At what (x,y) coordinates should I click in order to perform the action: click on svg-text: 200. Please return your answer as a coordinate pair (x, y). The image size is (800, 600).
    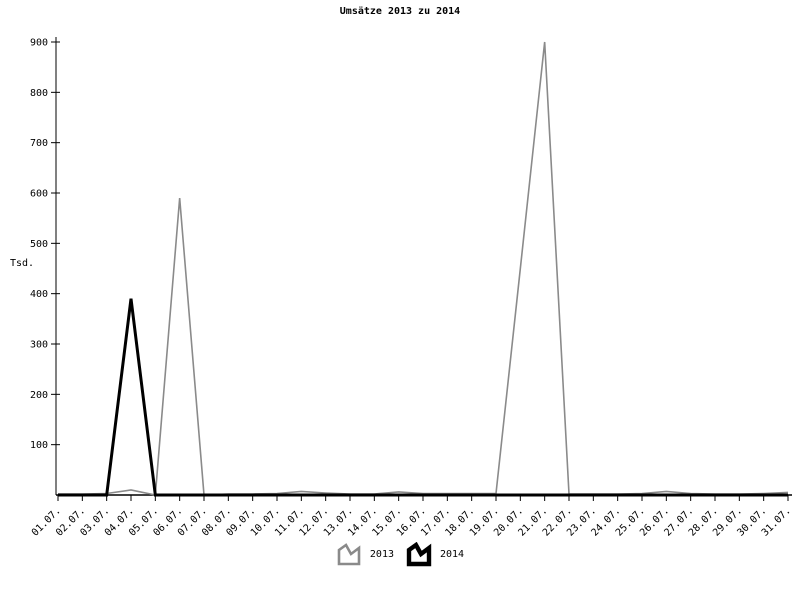
    Looking at the image, I should click on (39, 395).